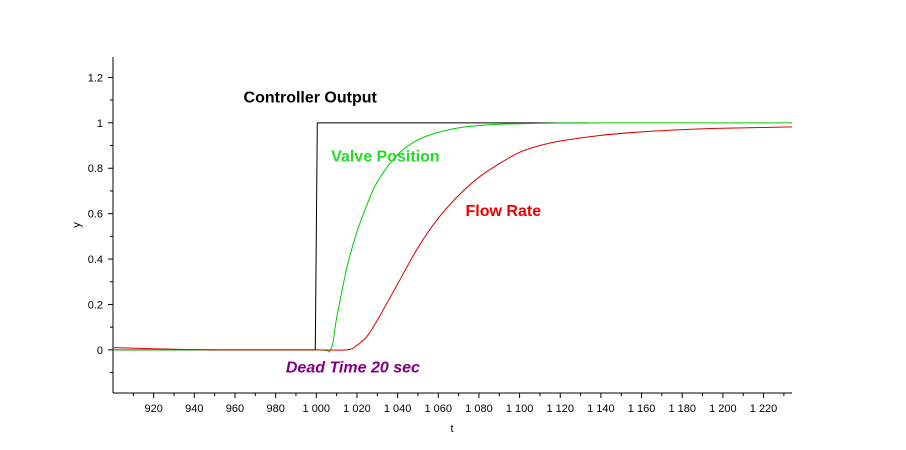  What do you see at coordinates (95, 78) in the screenshot?
I see `y-tick-label: 1.2` at bounding box center [95, 78].